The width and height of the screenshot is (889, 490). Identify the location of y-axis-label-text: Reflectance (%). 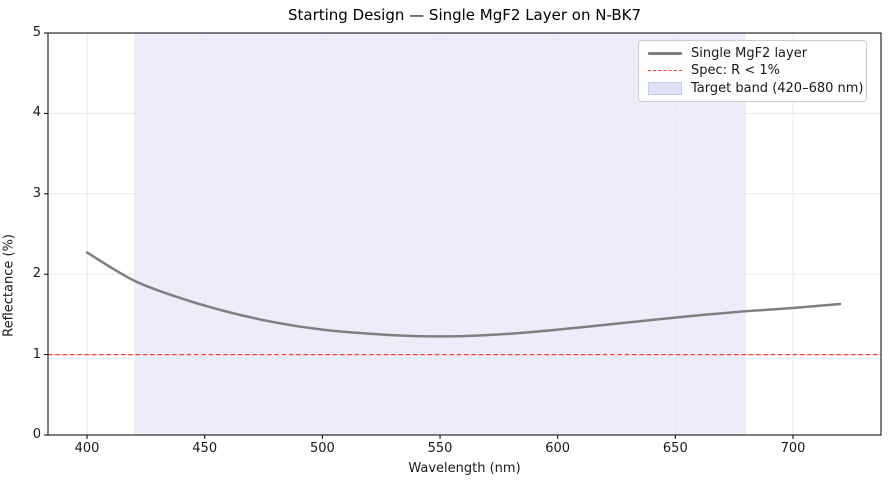
(8, 285).